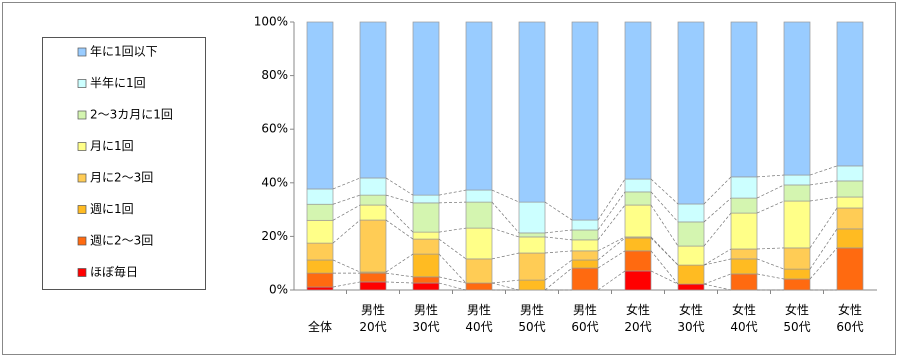 Image resolution: width=900 pixels, height=363 pixels. Describe the element at coordinates (373, 318) in the screenshot. I see `x-tick-label: 男性 20代` at that location.